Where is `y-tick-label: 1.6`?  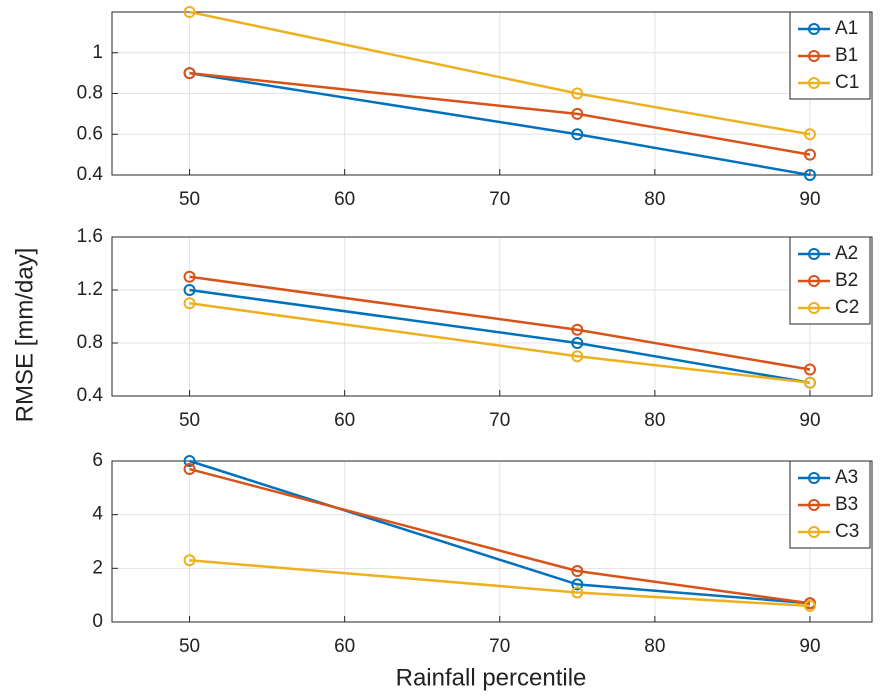 y-tick-label: 1.6 is located at coordinates (90, 236).